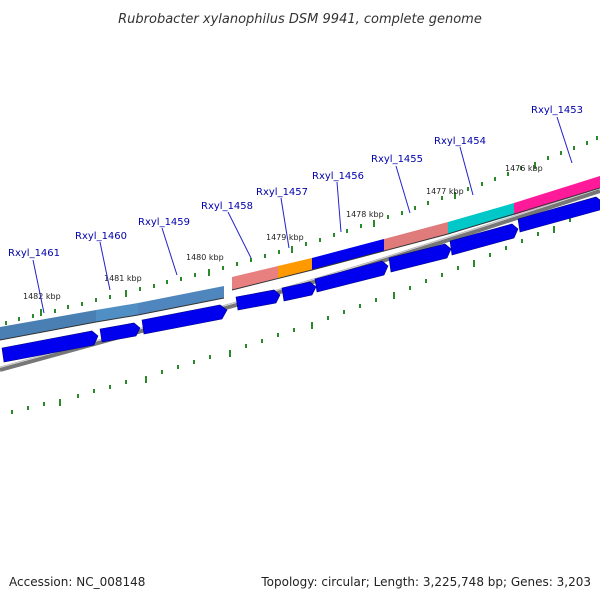  What do you see at coordinates (365, 214) in the screenshot?
I see `tick-label: 1478 kbp` at bounding box center [365, 214].